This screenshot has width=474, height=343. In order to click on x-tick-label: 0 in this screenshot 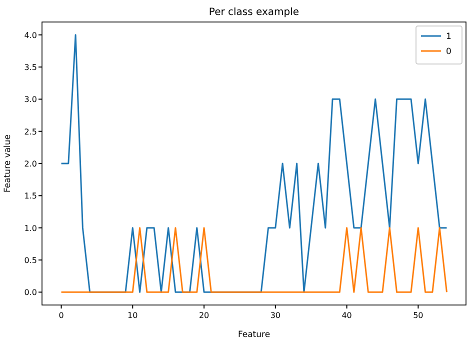, I will do `click(61, 315)`.